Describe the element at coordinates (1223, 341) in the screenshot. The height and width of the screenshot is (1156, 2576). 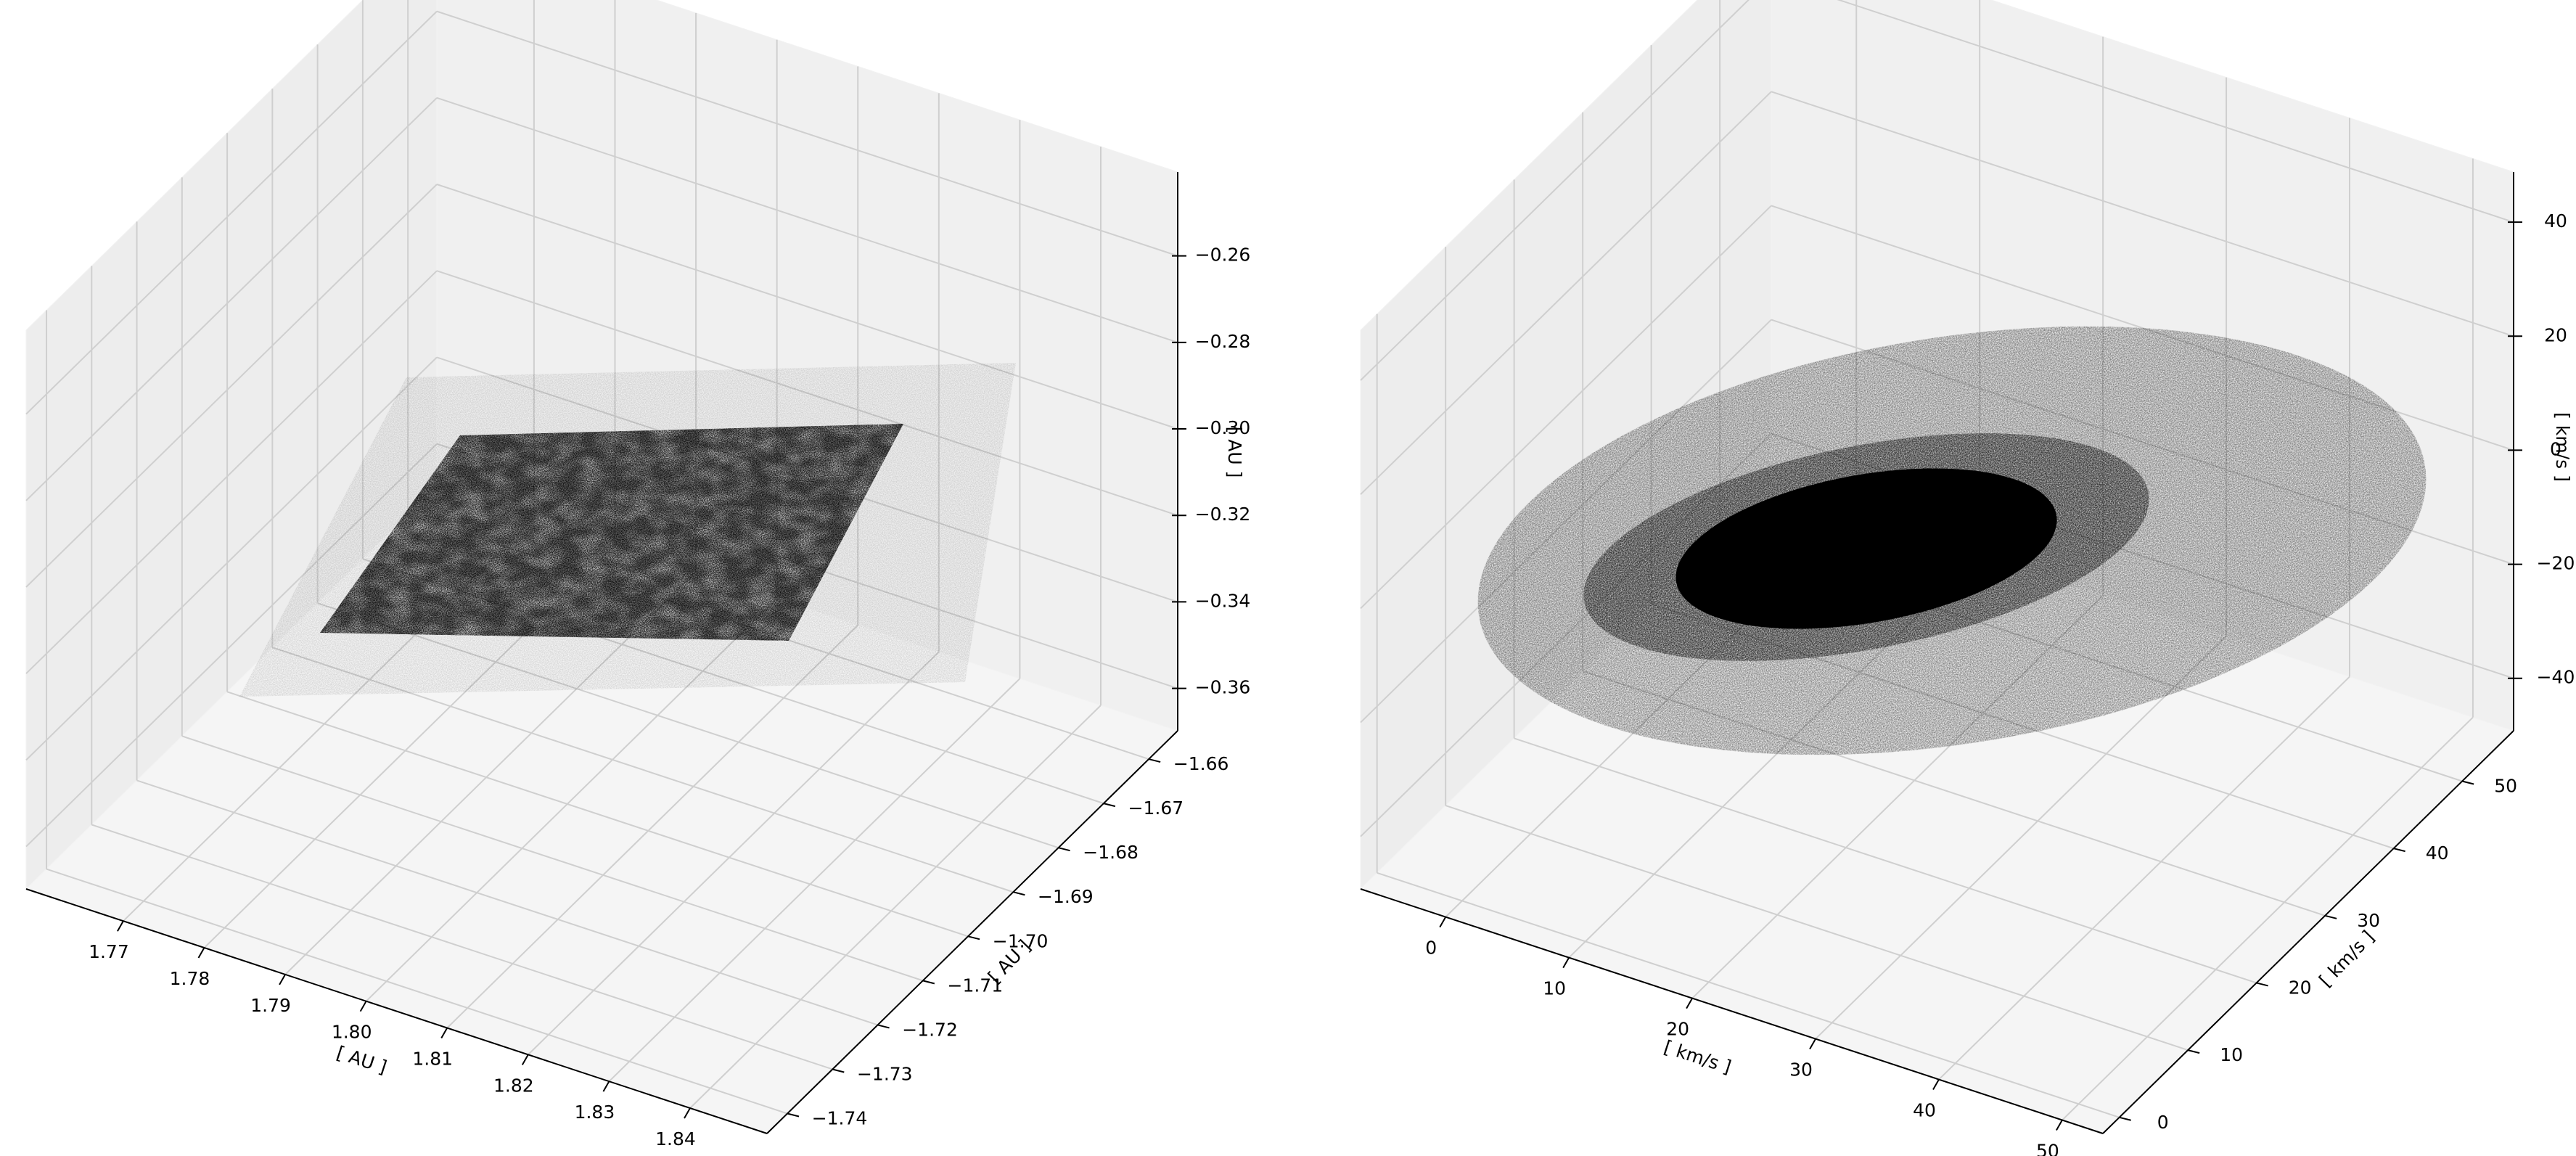
I see `z-tick-label: −0.28` at that location.